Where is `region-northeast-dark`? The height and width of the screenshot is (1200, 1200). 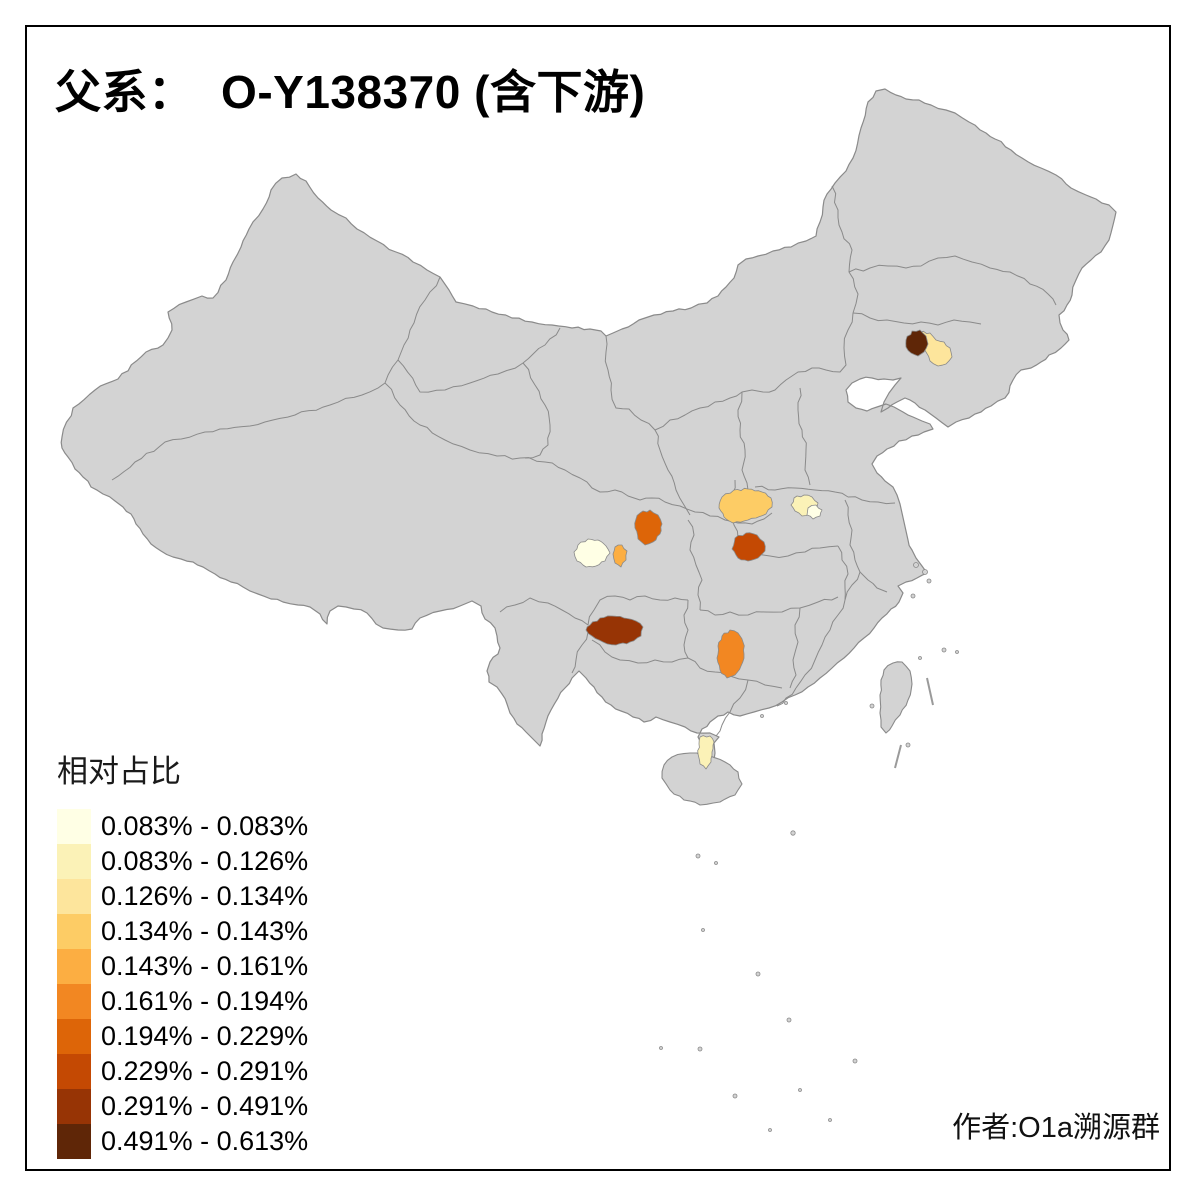
region-northeast-dark is located at coordinates (917, 343).